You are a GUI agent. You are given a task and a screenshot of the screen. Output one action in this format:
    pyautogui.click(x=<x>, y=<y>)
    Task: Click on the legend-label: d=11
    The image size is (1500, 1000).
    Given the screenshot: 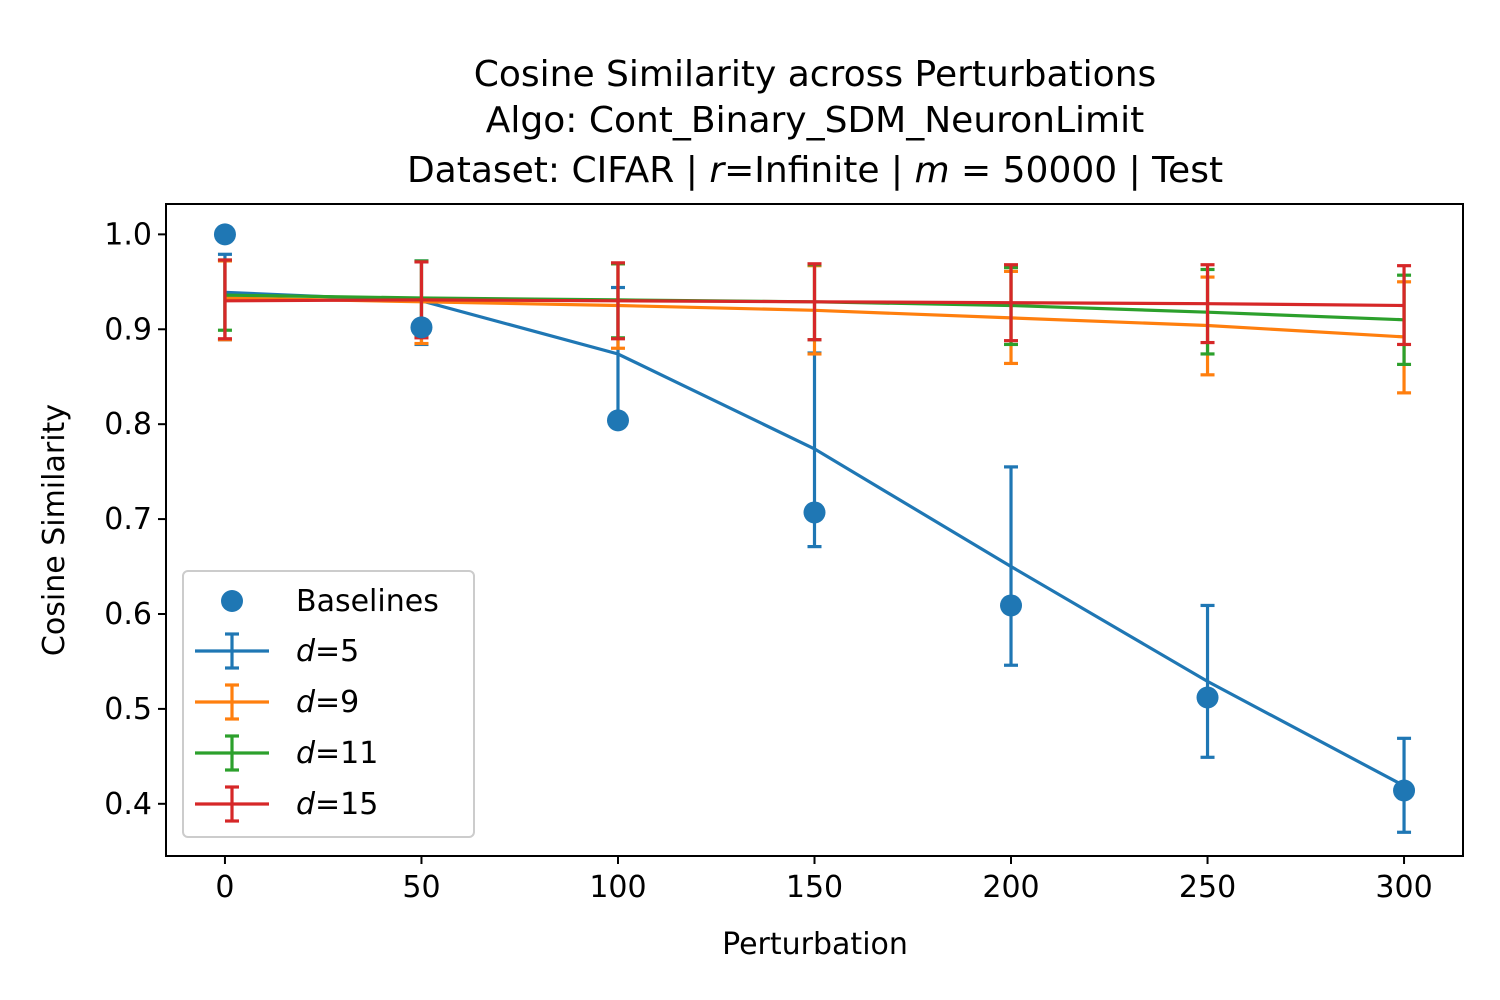 What is the action you would take?
    pyautogui.click(x=337, y=753)
    